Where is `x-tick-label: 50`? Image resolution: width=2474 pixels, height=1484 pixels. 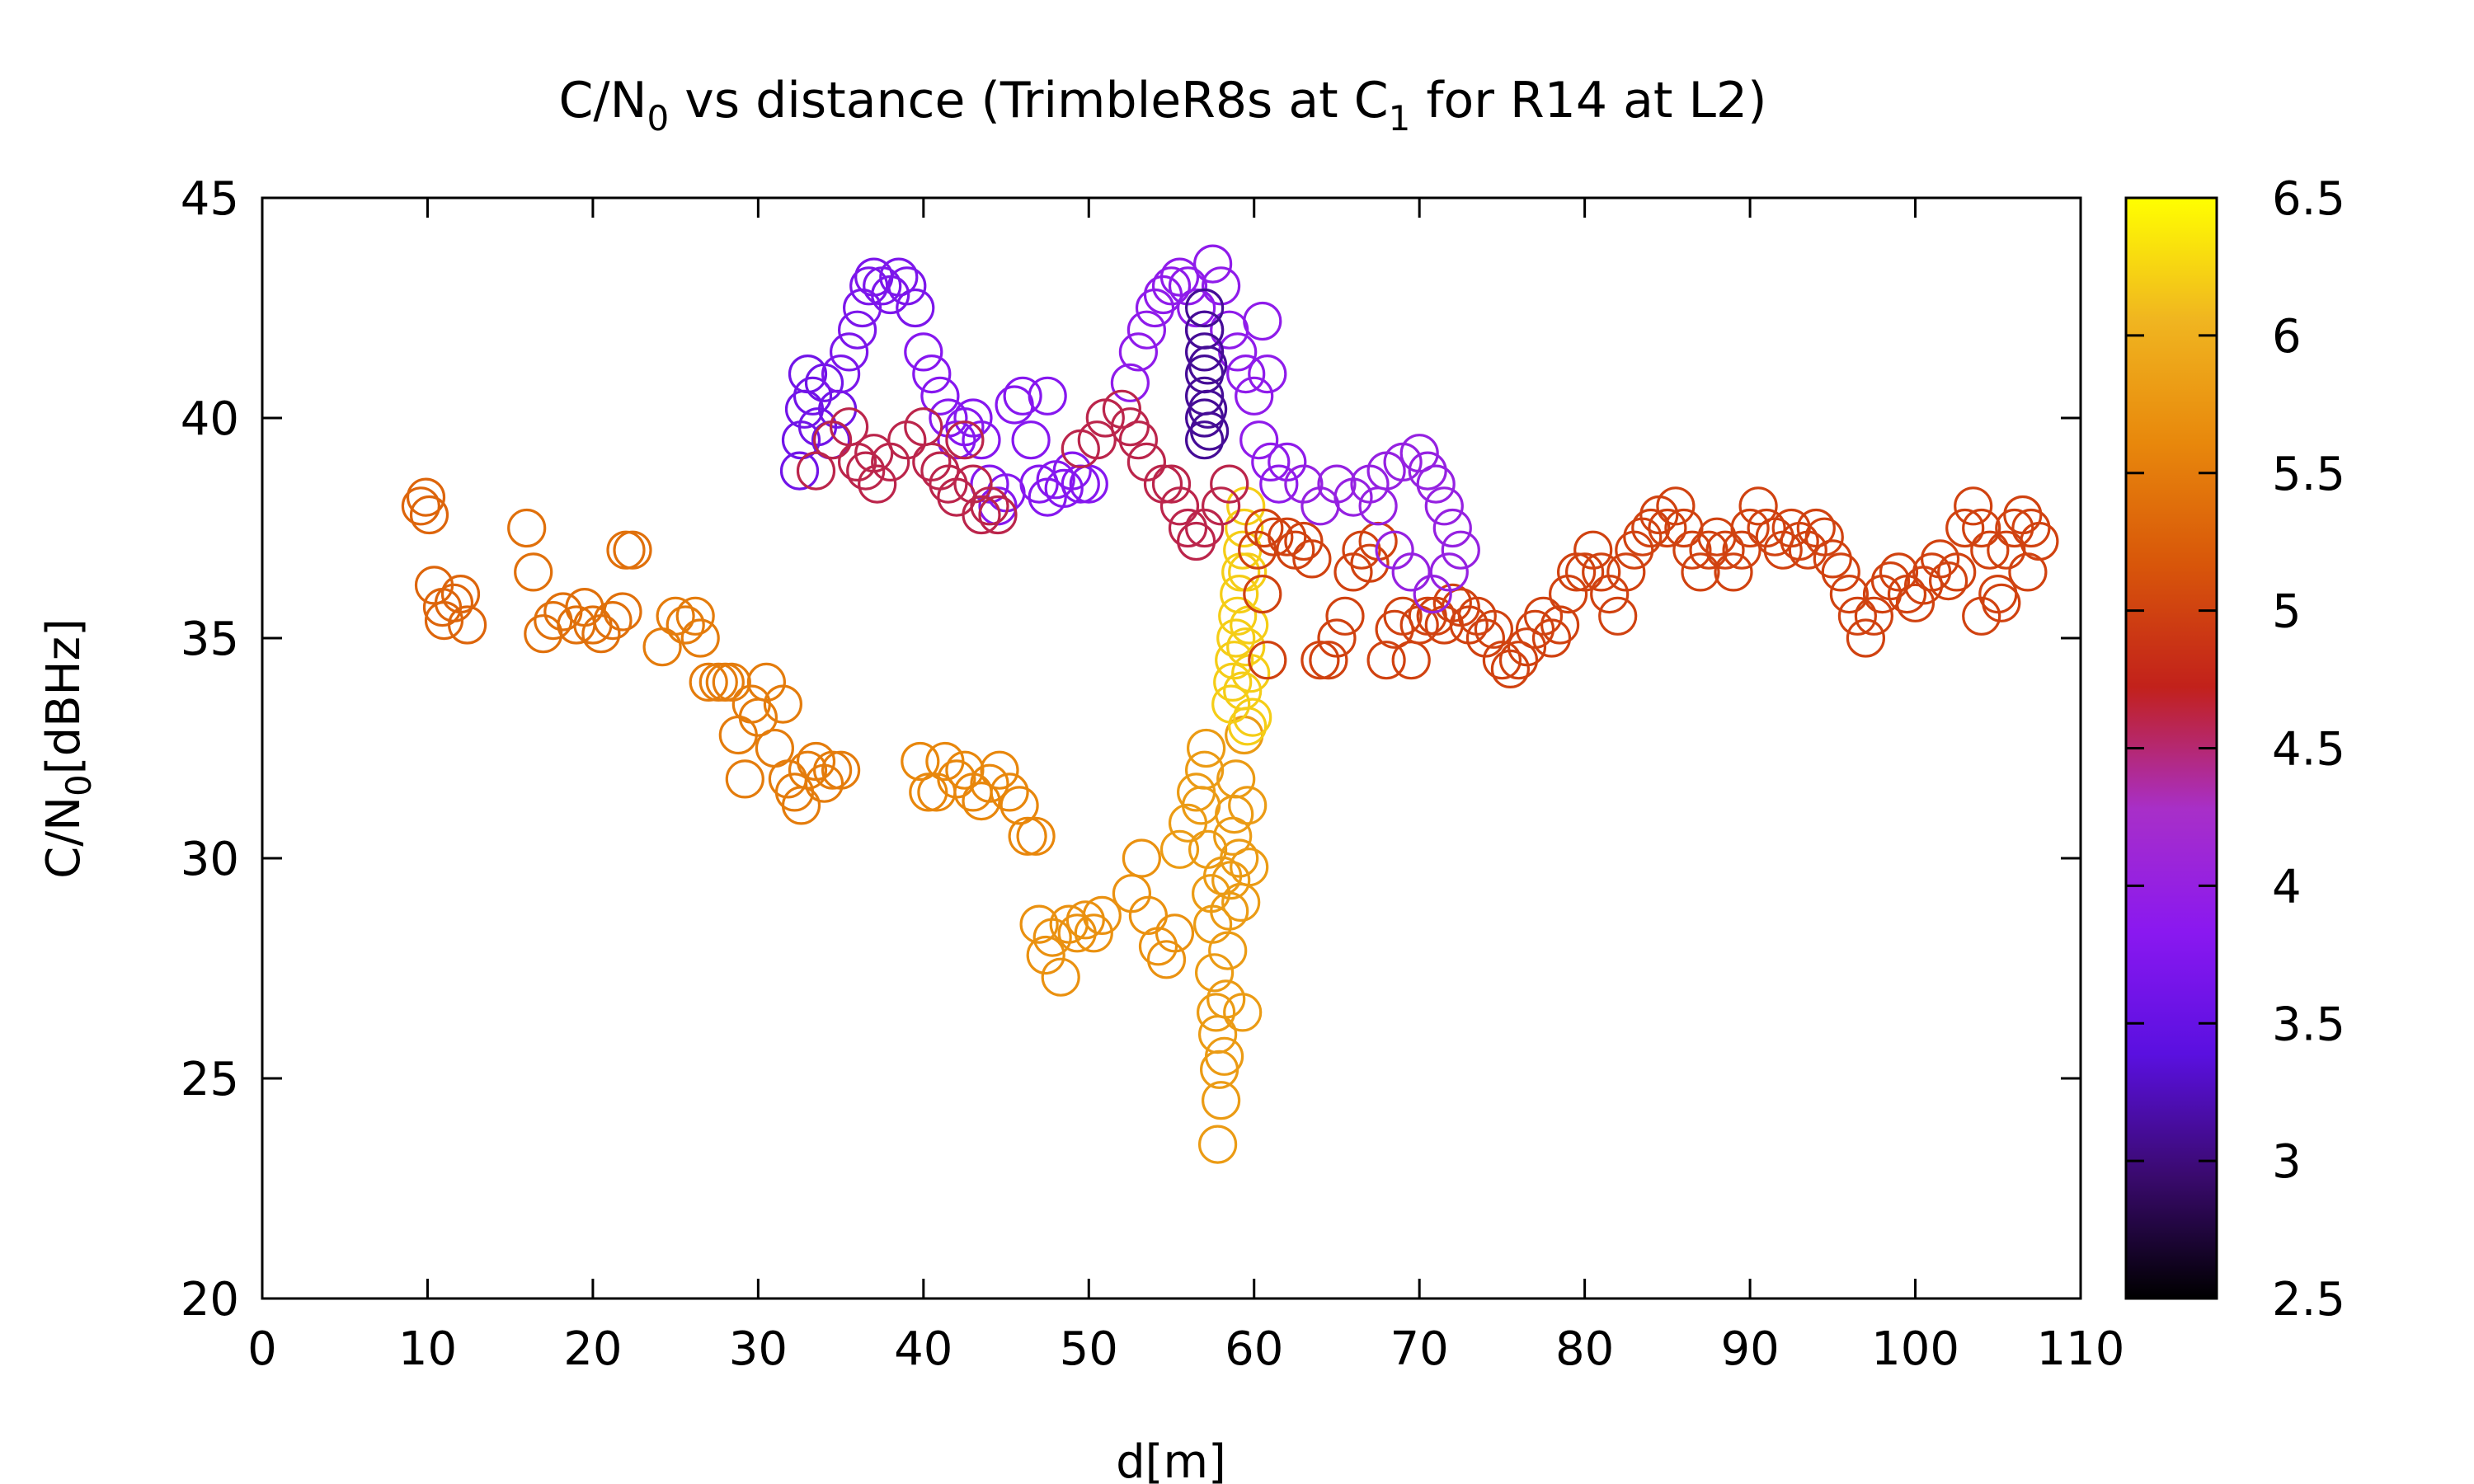 x-tick-label: 50 is located at coordinates (1089, 1349).